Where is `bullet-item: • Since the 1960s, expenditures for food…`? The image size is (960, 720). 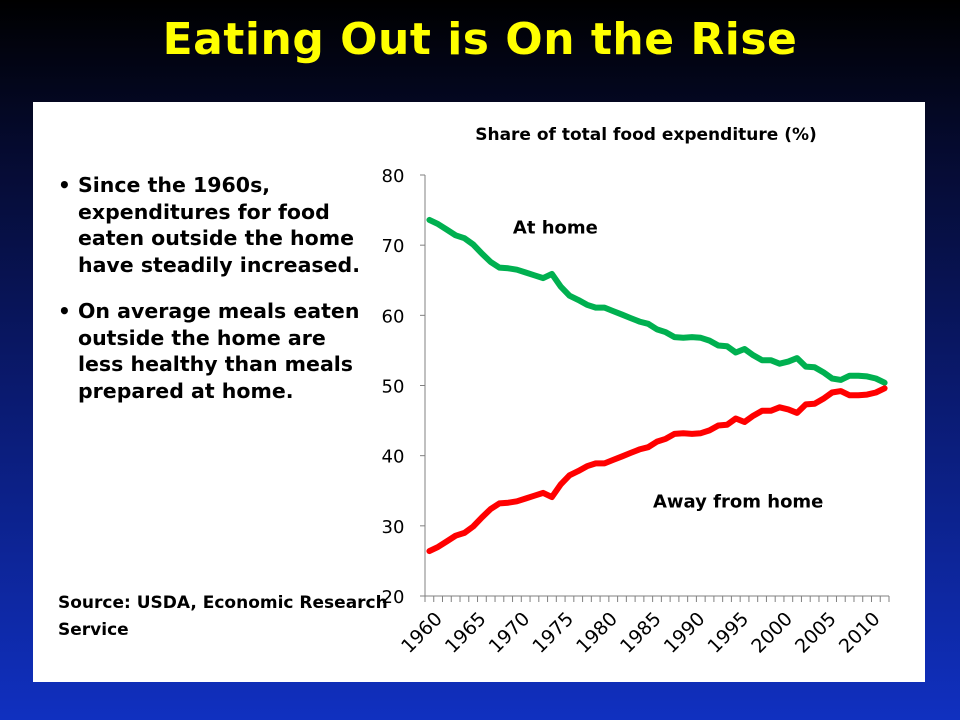
bullet-item: • Since the 1960s, expenditures for food… is located at coordinates (212, 225).